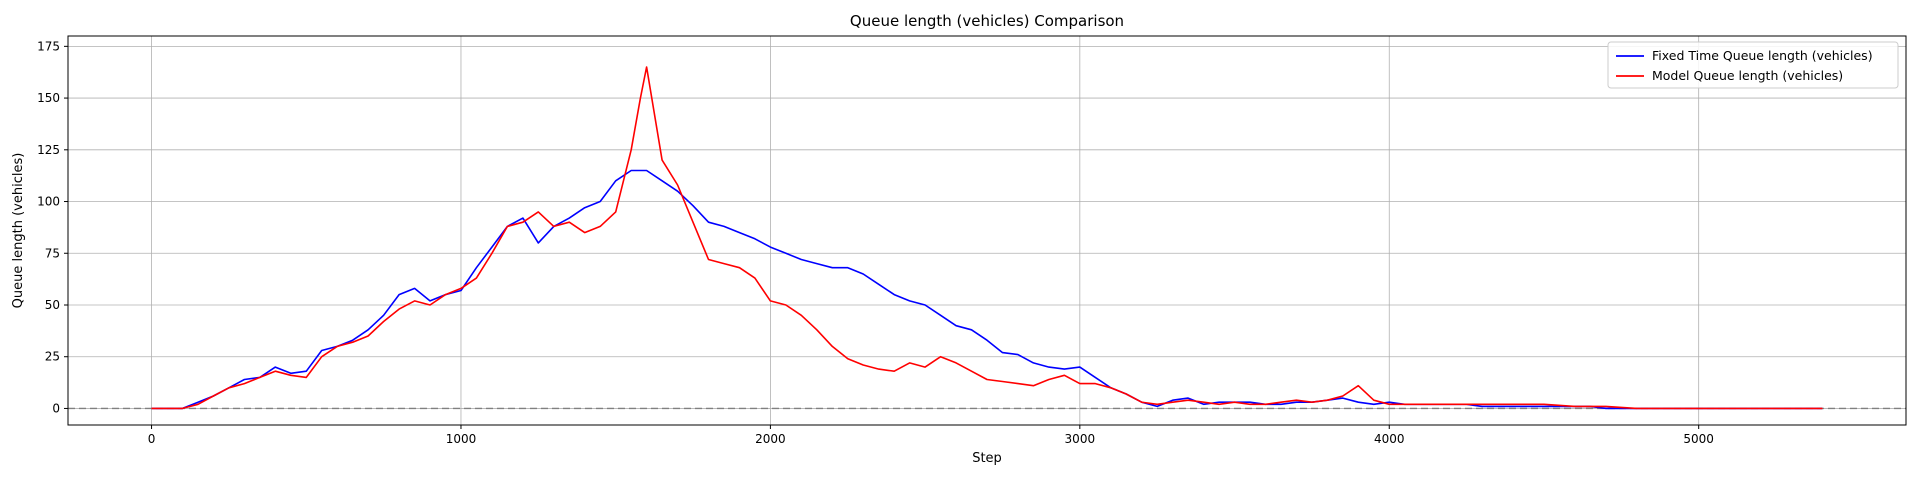  What do you see at coordinates (987, 21) in the screenshot?
I see `chart-title: Queue length (vehicles) Comparison` at bounding box center [987, 21].